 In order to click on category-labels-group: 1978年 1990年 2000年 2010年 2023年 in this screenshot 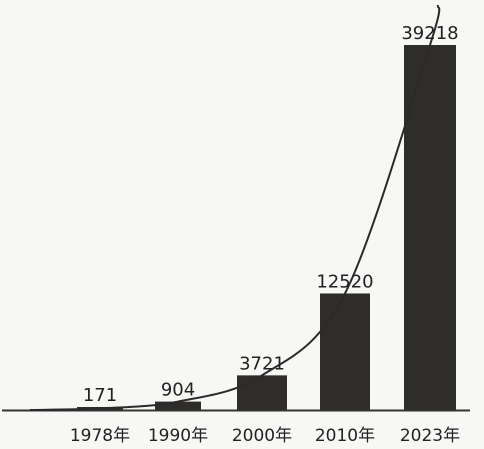, I will do `click(265, 436)`.